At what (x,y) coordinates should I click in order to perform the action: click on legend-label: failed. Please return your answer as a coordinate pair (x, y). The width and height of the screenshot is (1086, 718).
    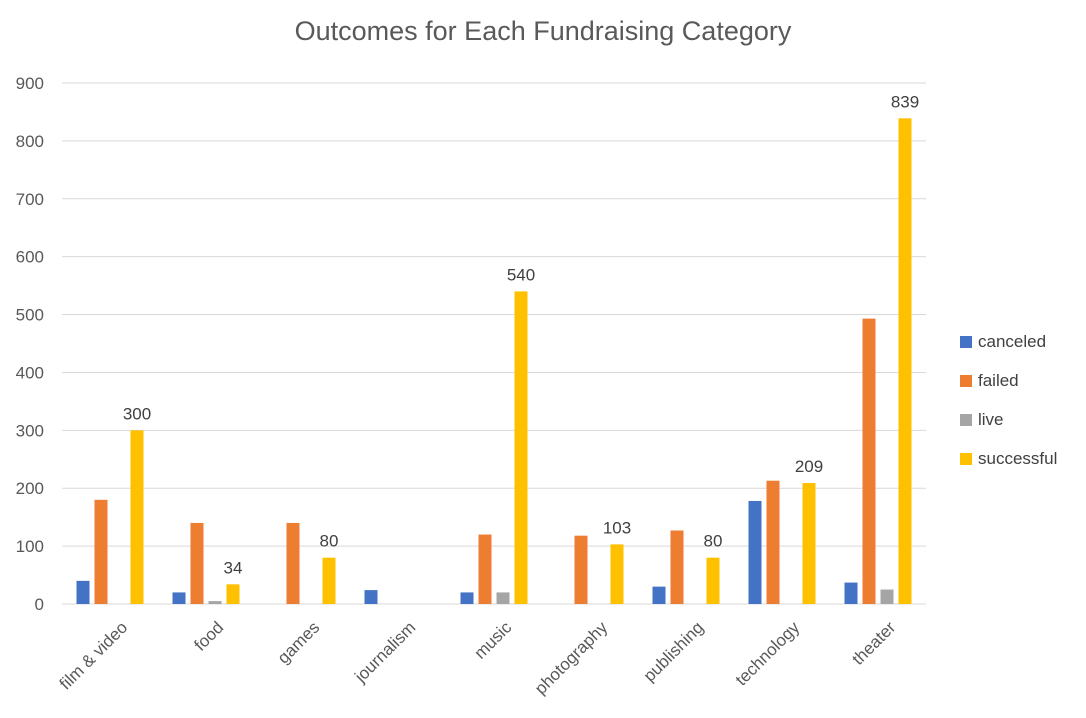
    Looking at the image, I should click on (998, 380).